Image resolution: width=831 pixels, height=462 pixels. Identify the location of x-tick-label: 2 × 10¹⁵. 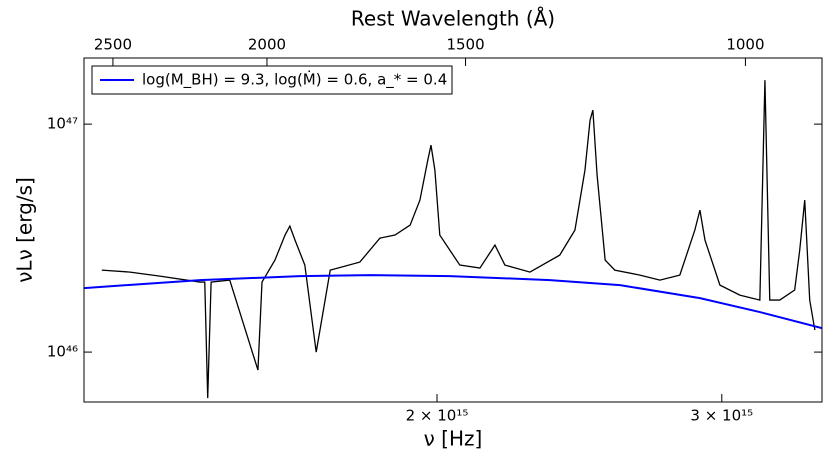
(437, 416).